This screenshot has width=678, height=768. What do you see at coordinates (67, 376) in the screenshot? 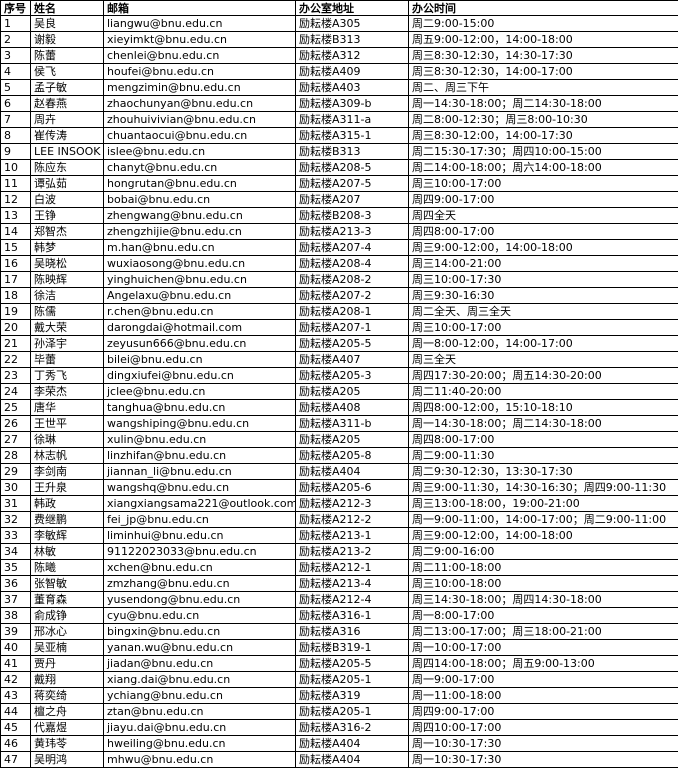
I see `cell-name: 丁秀飞` at bounding box center [67, 376].